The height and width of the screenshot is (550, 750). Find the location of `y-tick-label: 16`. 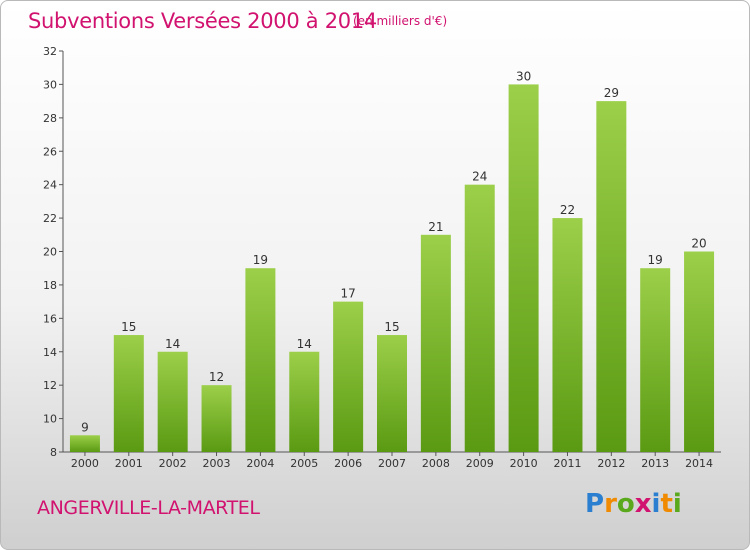

y-tick-label: 16 is located at coordinates (50, 318).